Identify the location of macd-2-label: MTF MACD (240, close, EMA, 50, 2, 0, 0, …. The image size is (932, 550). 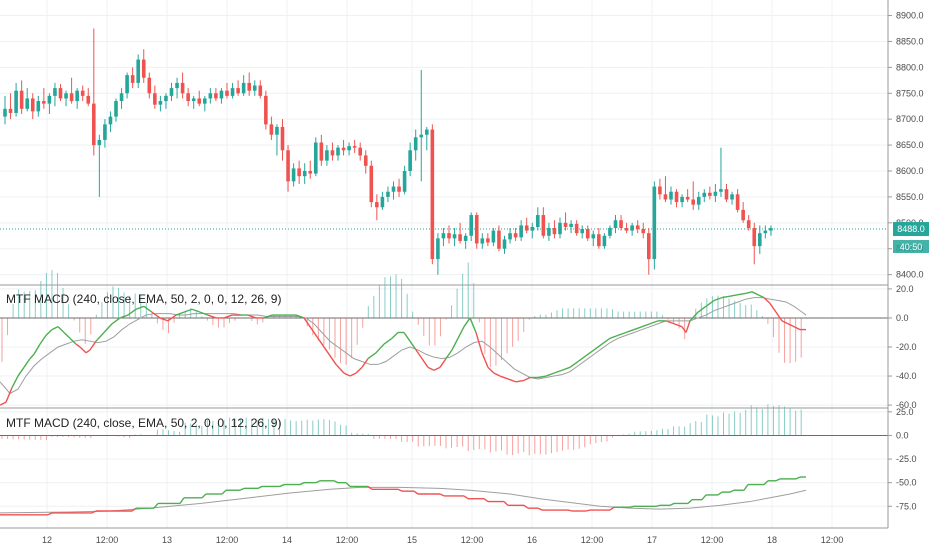
(143, 423).